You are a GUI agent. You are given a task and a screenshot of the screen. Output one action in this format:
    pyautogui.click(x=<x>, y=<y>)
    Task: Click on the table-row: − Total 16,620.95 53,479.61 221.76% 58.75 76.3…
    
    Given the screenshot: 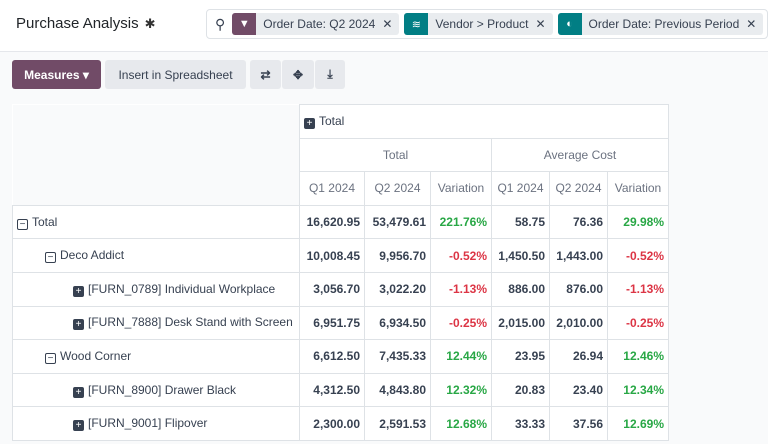 What is the action you would take?
    pyautogui.click(x=340, y=222)
    